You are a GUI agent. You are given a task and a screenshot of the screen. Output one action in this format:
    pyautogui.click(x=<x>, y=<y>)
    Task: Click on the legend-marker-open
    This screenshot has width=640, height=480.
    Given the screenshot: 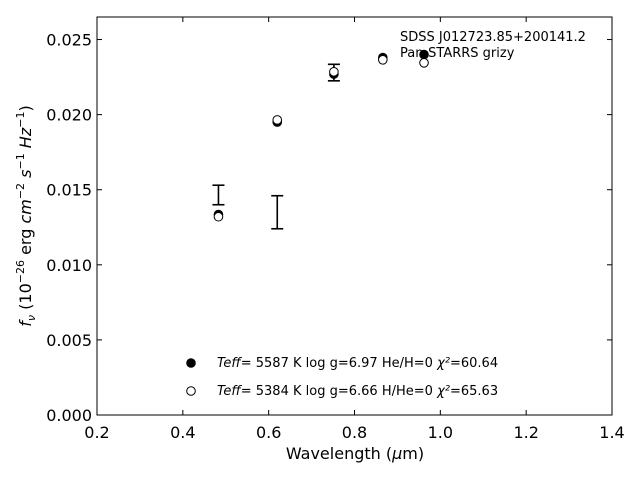 What is the action you would take?
    pyautogui.click(x=191, y=391)
    